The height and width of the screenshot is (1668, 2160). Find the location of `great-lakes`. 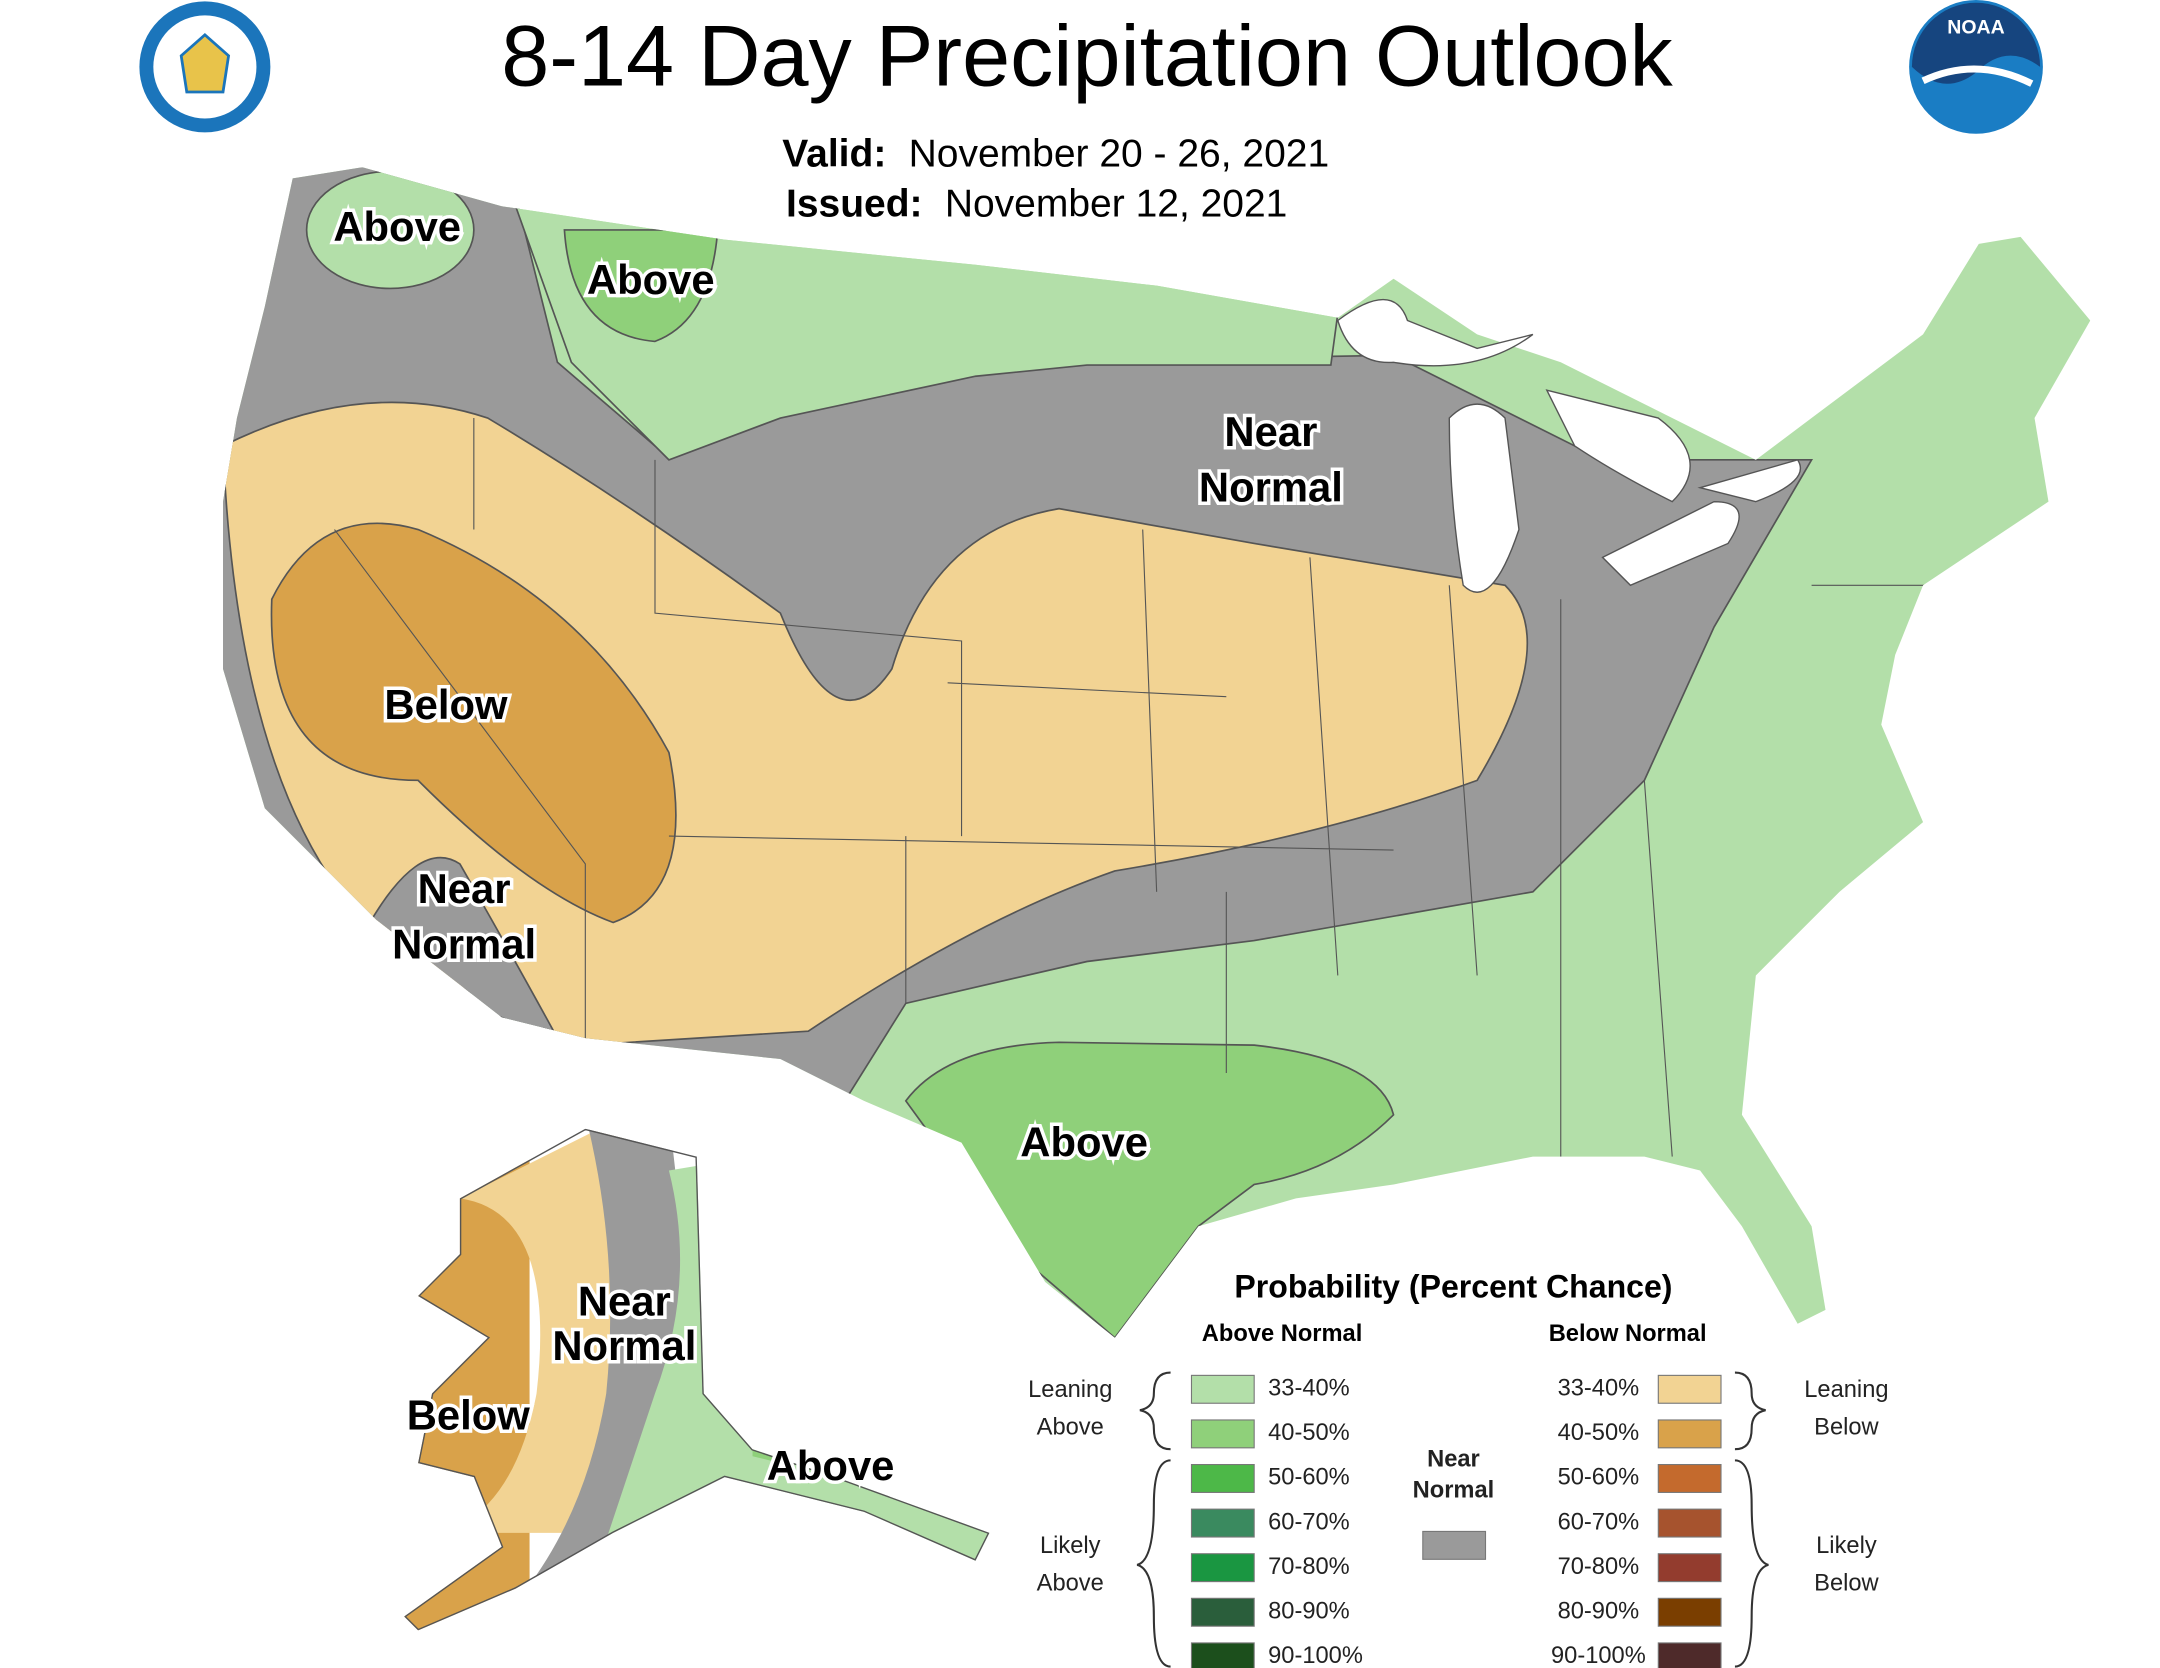

great-lakes is located at coordinates (1569, 445).